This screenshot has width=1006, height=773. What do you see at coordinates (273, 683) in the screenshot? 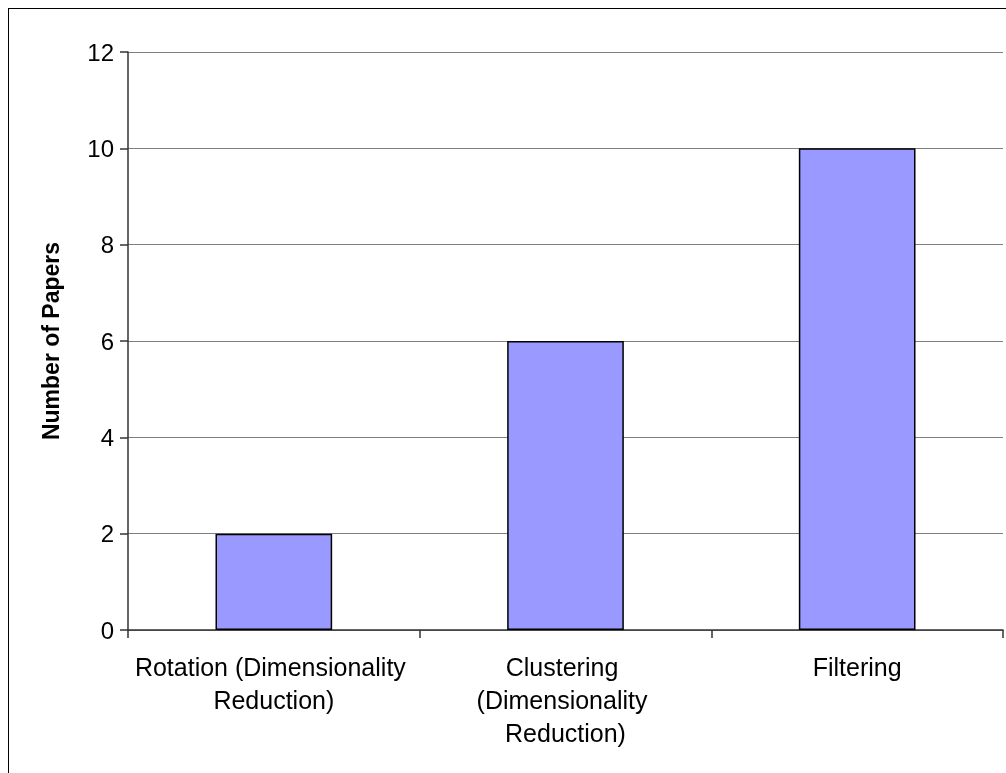
I see `x-tick-label: Rotation (Dimensionality Reduction)` at bounding box center [273, 683].